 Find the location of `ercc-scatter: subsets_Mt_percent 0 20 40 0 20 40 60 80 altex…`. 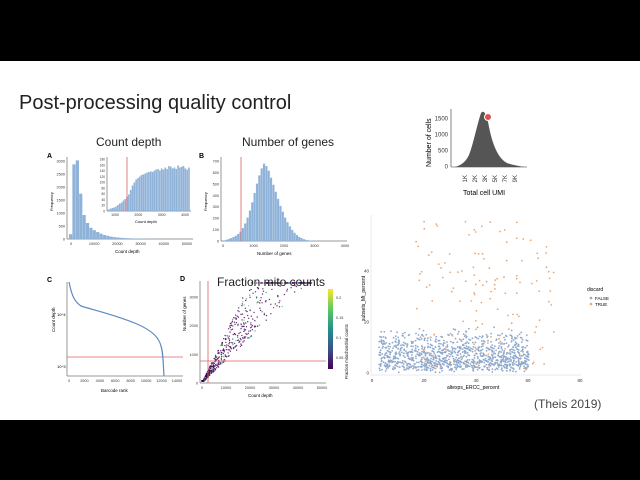

ercc-scatter: subsets_Mt_percent 0 20 40 0 20 40 60 80 altex… is located at coordinates (485, 303).